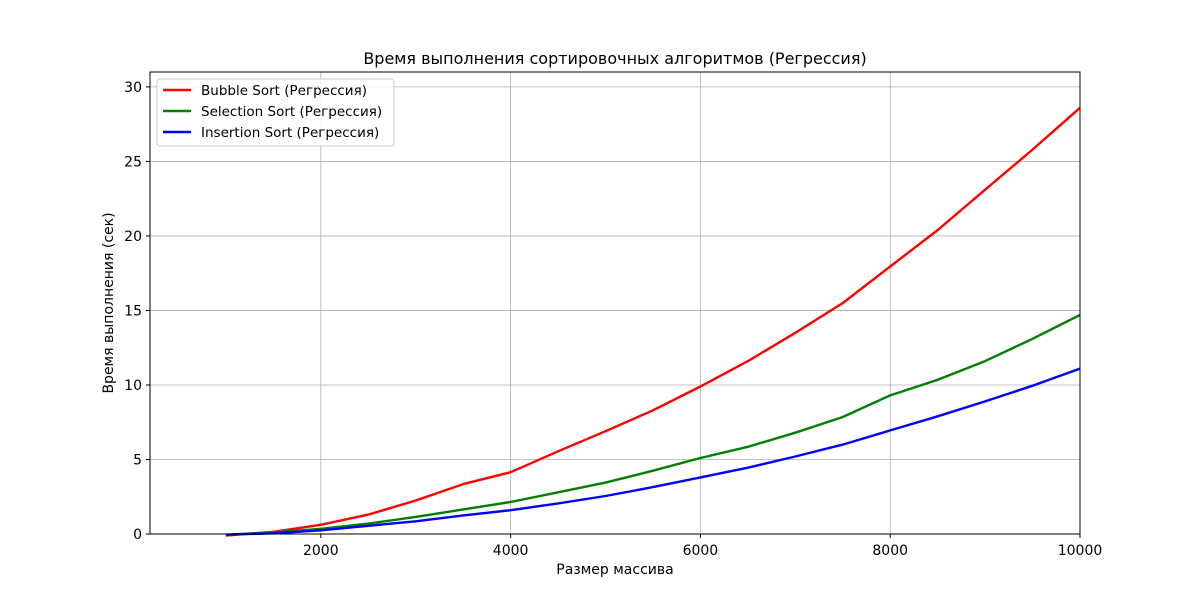  I want to click on y-tick-label: 15, so click(133, 311).